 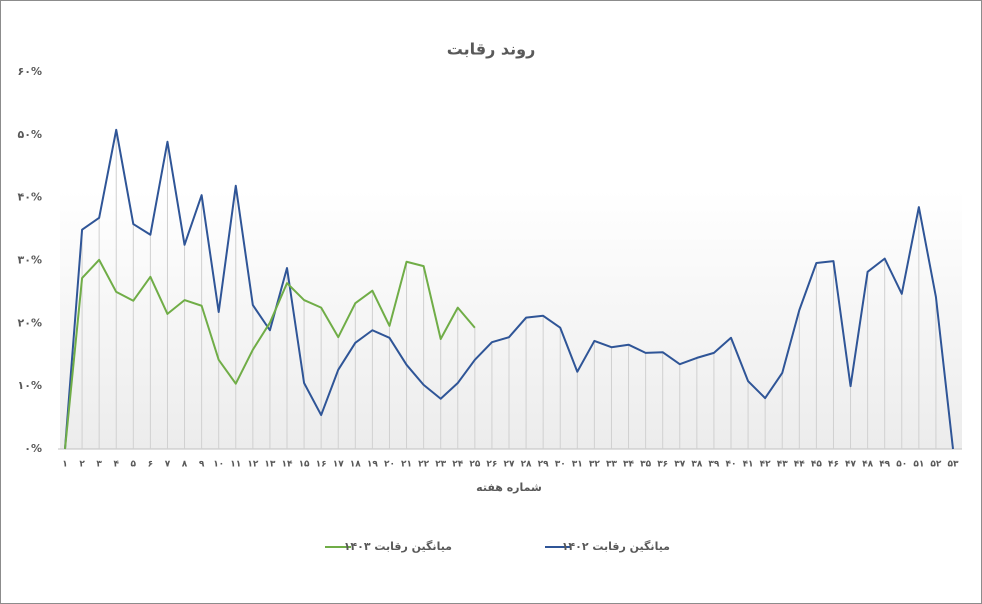 What do you see at coordinates (269, 465) in the screenshot?
I see `x-tick-label: ۱۳` at bounding box center [269, 465].